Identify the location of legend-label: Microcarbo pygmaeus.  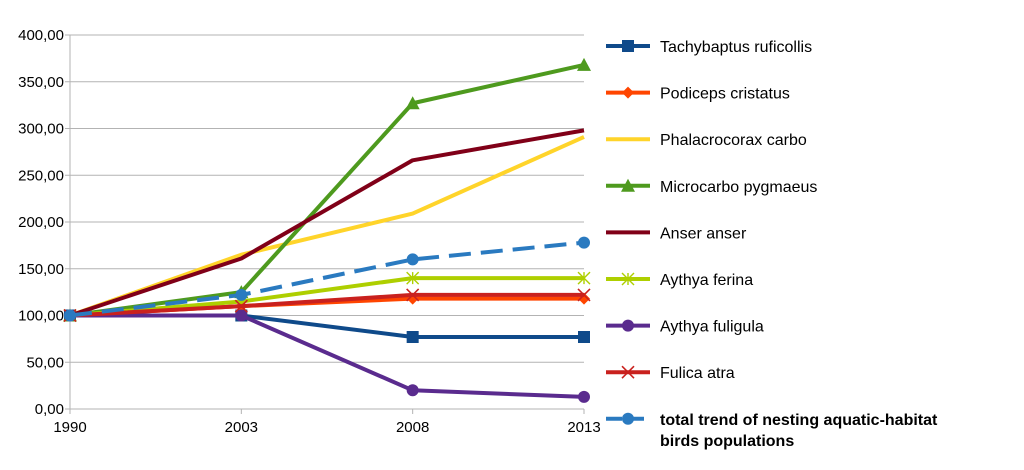
(738, 187).